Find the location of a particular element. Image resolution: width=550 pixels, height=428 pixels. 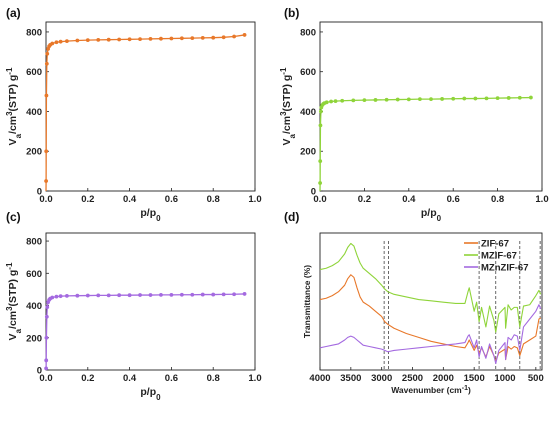

legend-label: ZIF-67 is located at coordinates (495, 244).